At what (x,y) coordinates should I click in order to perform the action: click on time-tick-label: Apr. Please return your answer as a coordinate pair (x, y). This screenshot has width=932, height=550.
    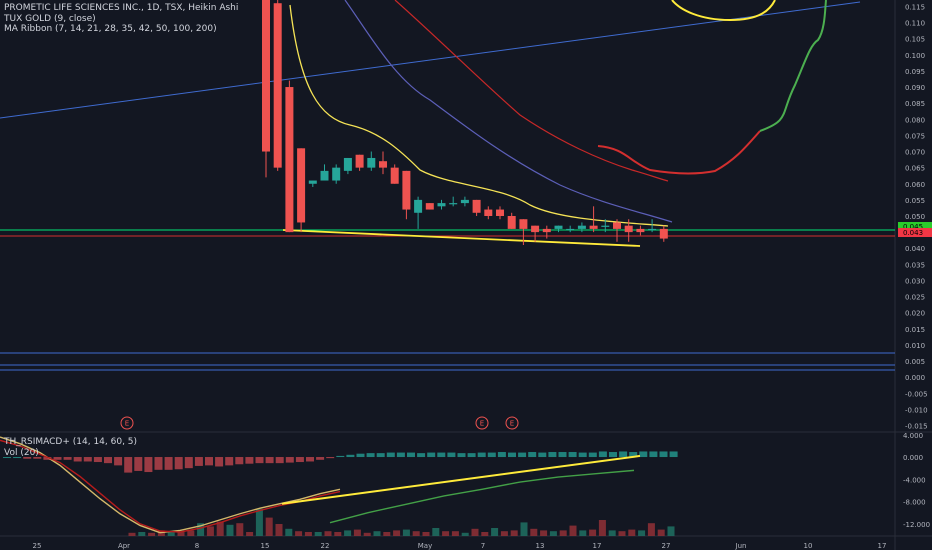
    Looking at the image, I should click on (124, 546).